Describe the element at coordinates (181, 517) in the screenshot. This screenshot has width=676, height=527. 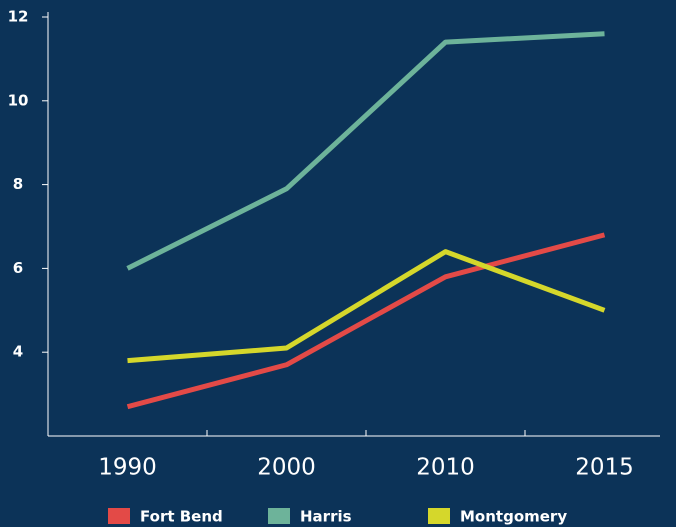
I see `legend-label: Fort Bend` at that location.